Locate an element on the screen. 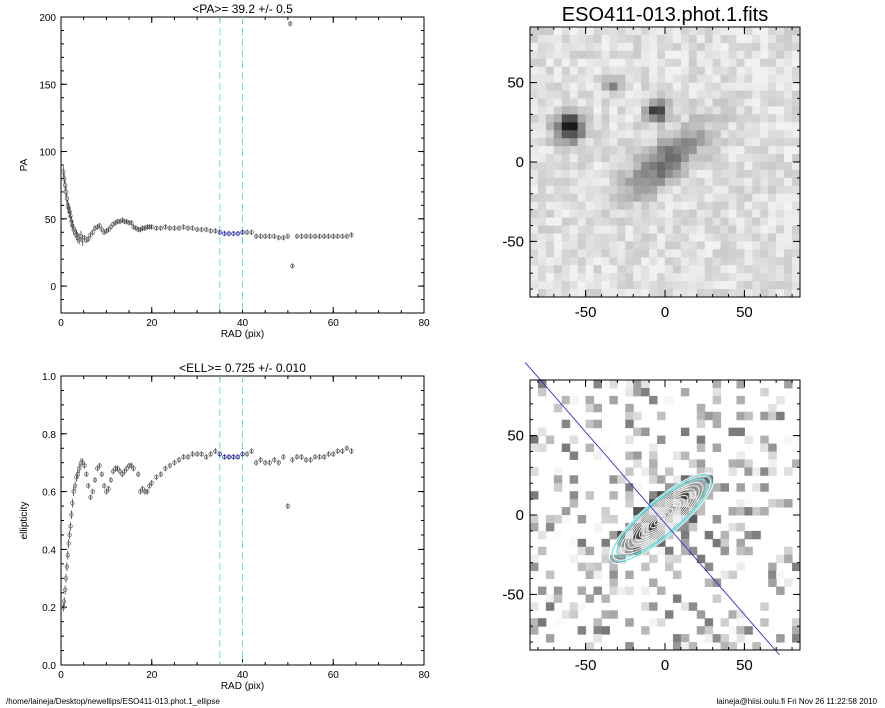 This screenshot has height=708, width=885. image-bottom-contour is located at coordinates (662, 518).